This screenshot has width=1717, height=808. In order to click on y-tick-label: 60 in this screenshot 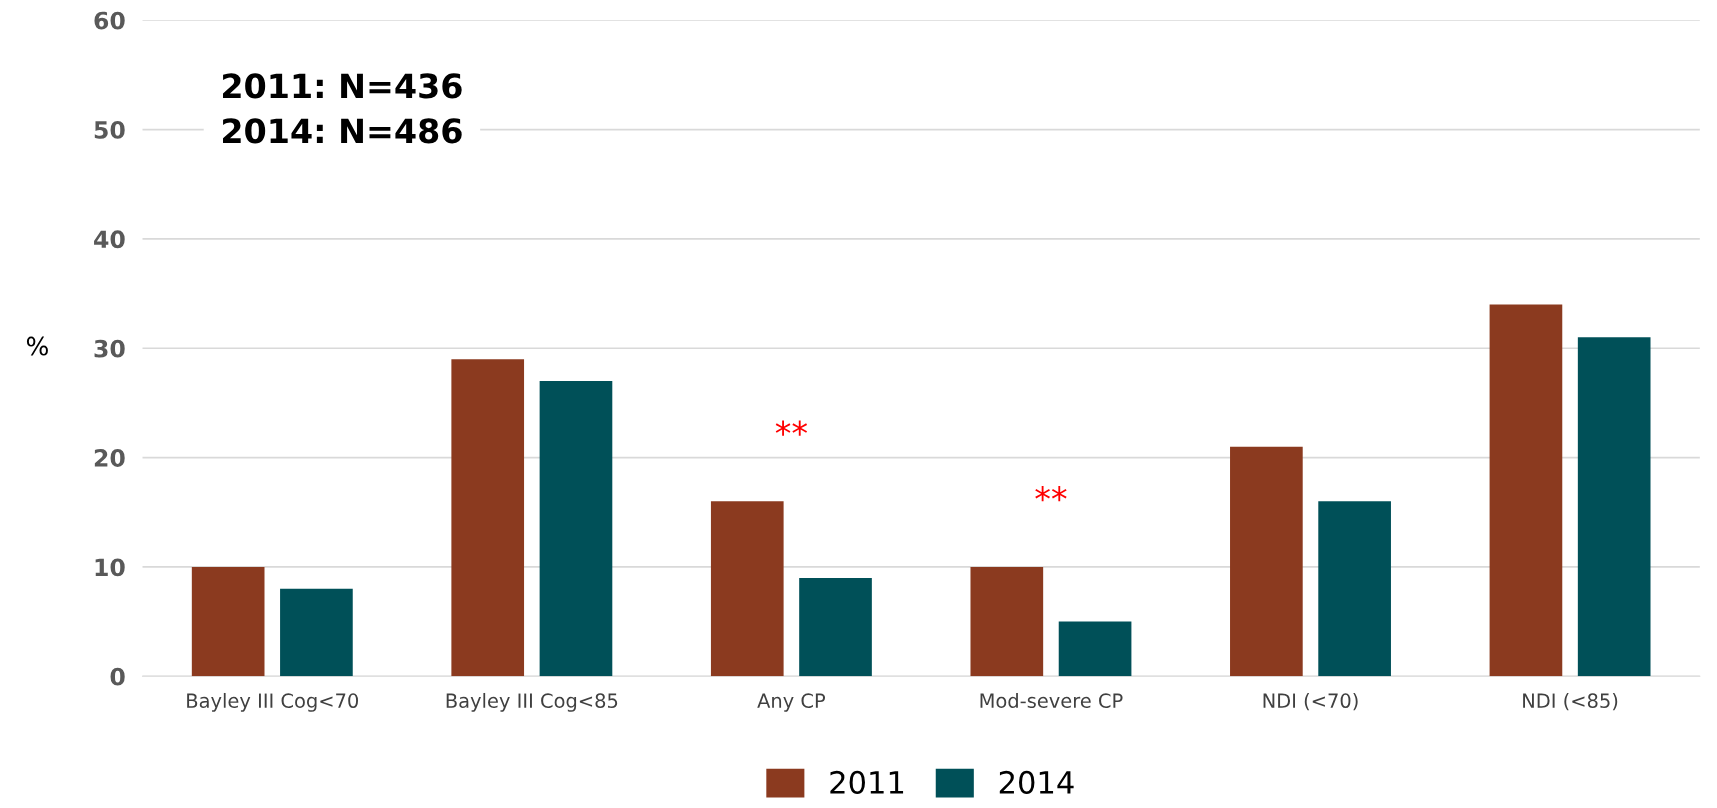, I will do `click(109, 20)`.